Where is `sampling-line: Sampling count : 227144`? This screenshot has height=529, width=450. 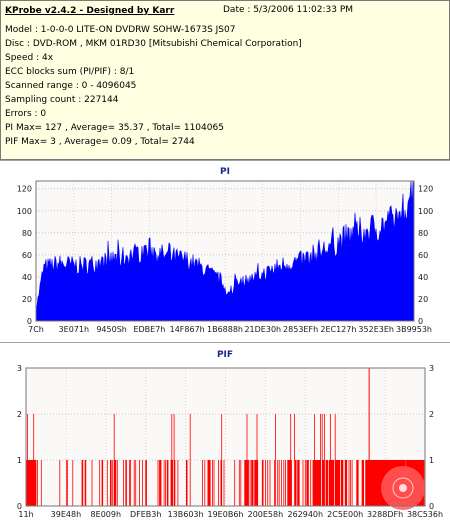 sampling-line: Sampling count : 227144 is located at coordinates (62, 100).